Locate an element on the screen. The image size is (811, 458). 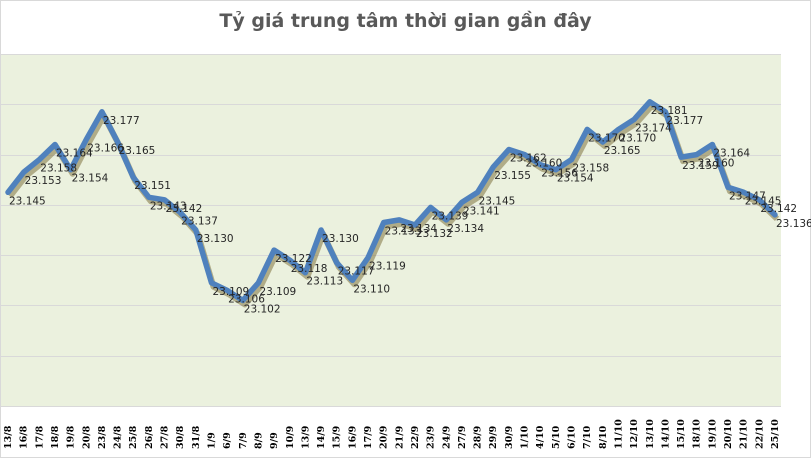
x-axis-label: 22/9 is located at coordinates (415, 437).